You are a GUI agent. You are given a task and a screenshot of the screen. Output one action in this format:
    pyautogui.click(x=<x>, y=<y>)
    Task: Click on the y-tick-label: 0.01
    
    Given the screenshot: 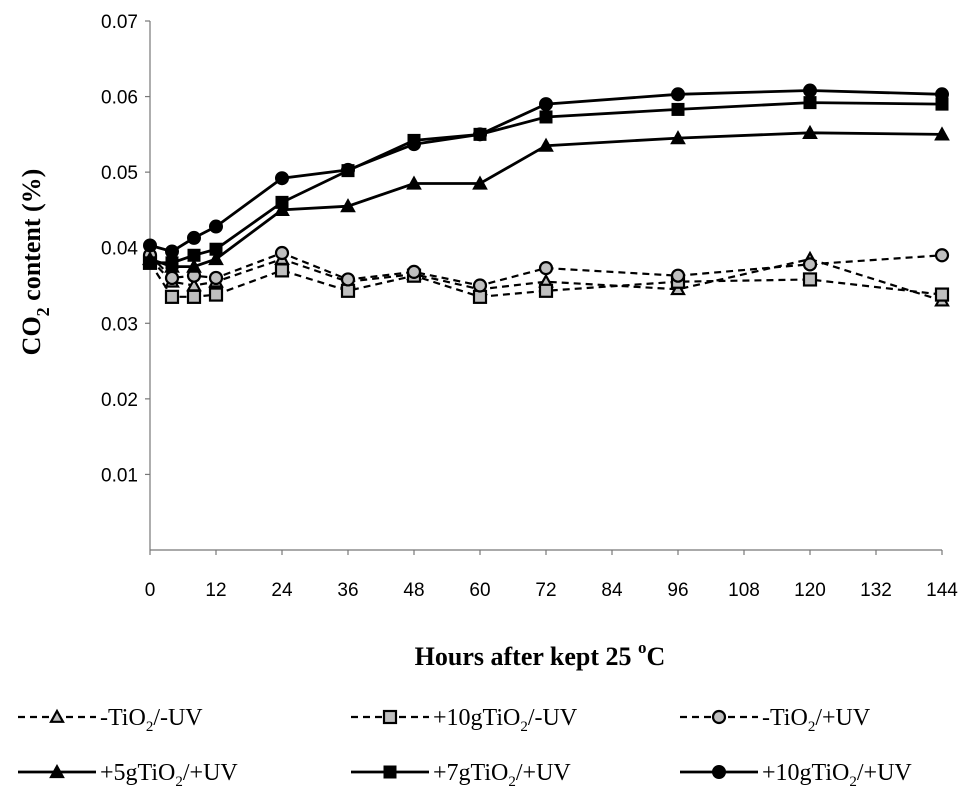 What is the action you would take?
    pyautogui.click(x=119, y=475)
    